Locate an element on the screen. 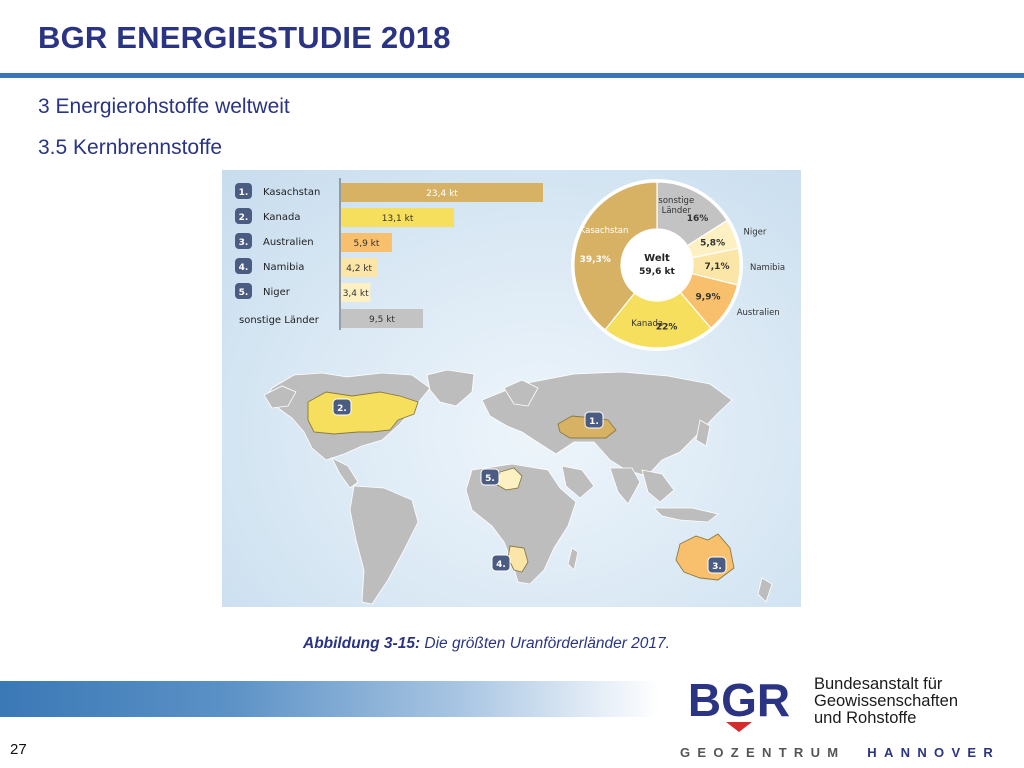 The image size is (1024, 768). institution-line-1: Bundesanstalt für is located at coordinates (878, 684).